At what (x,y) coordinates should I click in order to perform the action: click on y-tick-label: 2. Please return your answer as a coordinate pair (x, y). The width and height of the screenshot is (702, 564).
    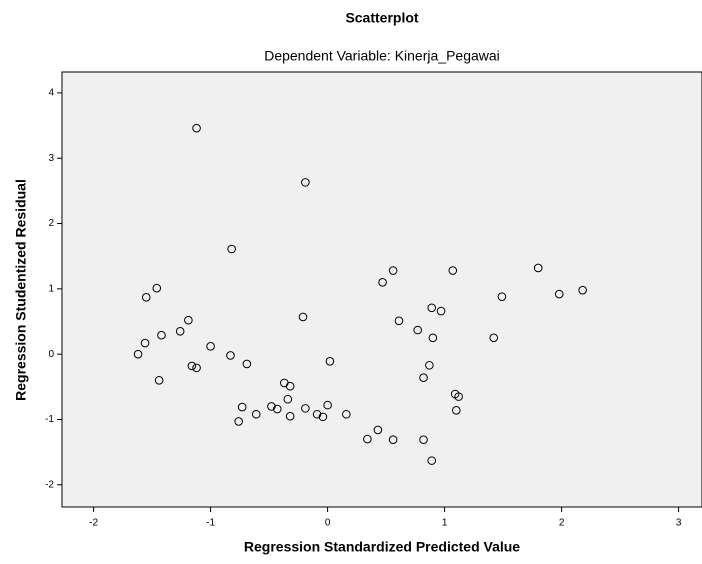
    Looking at the image, I should click on (51, 223).